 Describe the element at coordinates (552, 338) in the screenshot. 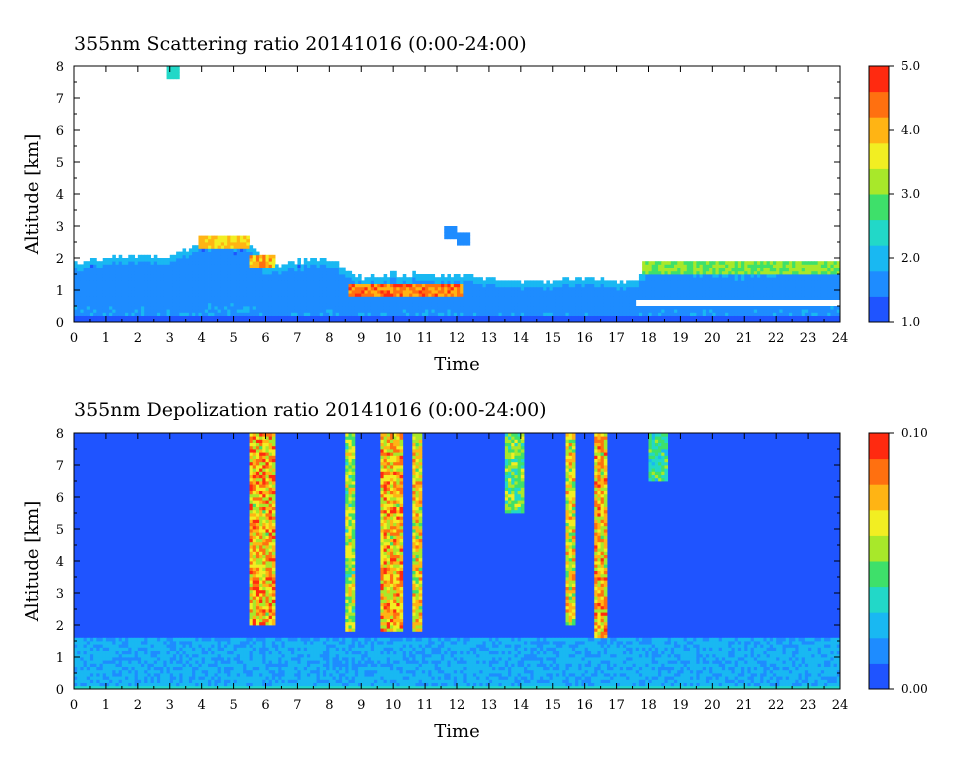

I see `top-x-tick-label: 15` at that location.